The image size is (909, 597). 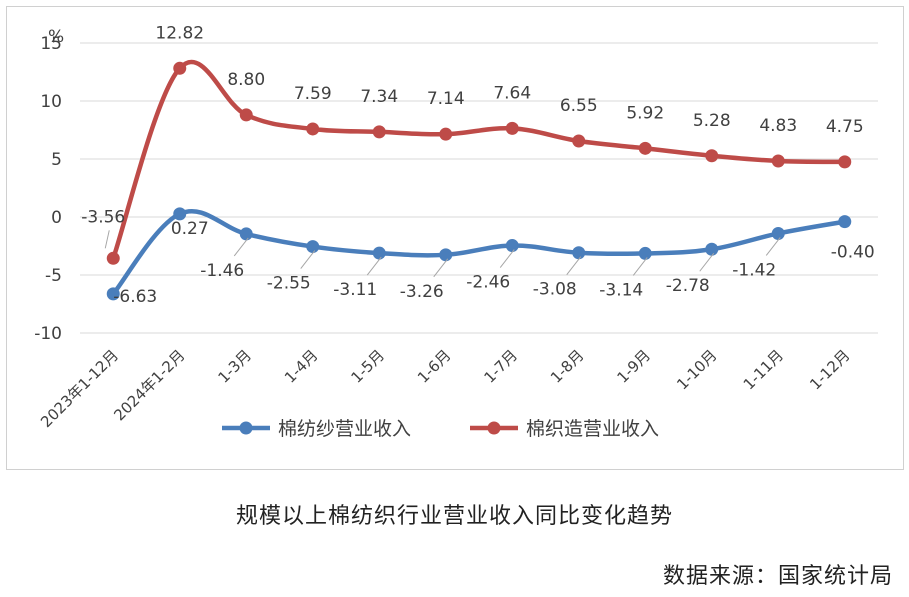 I want to click on y-tick-label: 0, so click(x=56, y=218).